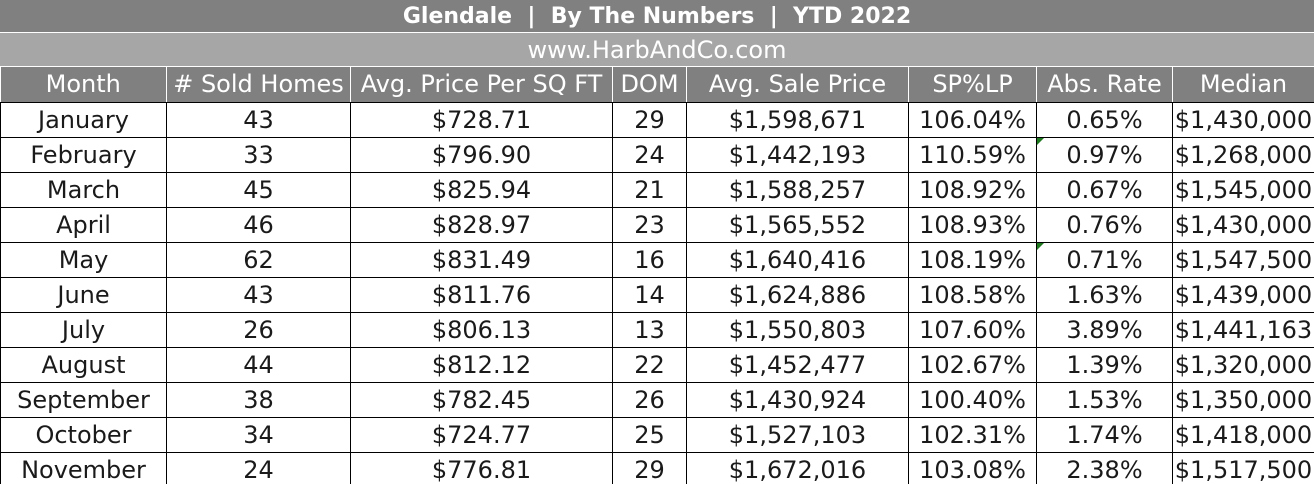 The image size is (1314, 484). Describe the element at coordinates (972, 189) in the screenshot. I see `cell-sp-lp: 108.92%` at that location.